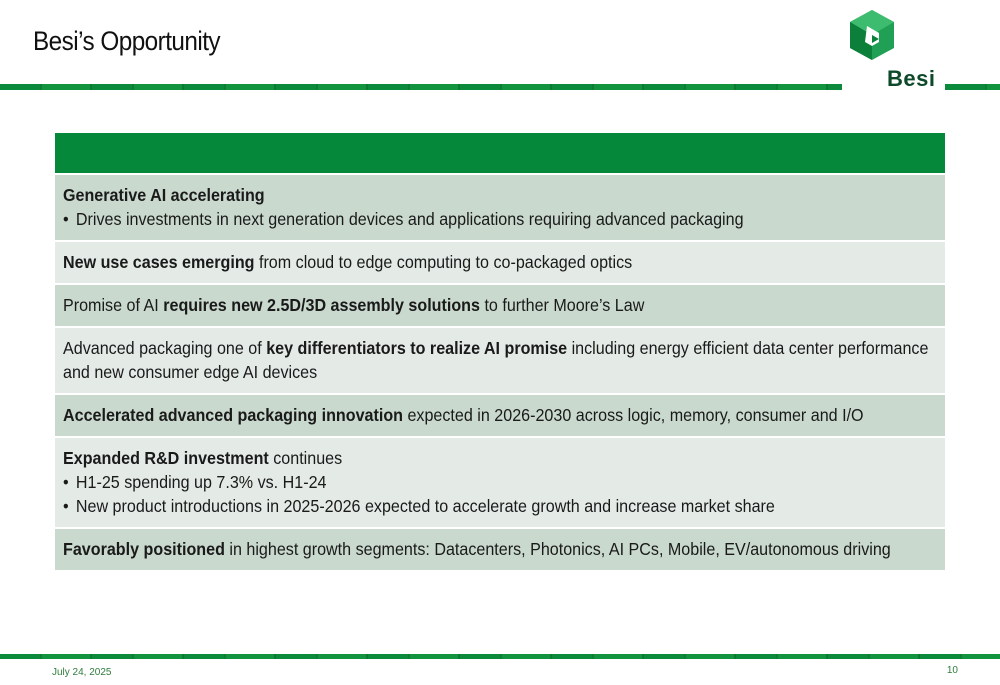 This screenshot has height=685, width=1000. Describe the element at coordinates (500, 153) in the screenshot. I see `table-header-bar` at that location.